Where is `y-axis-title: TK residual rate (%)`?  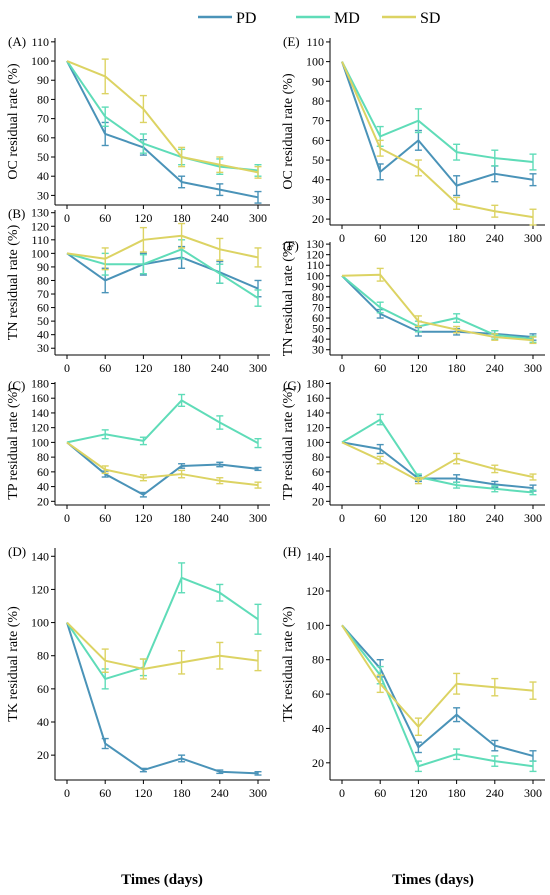 y-axis-title: TK residual rate (%) is located at coordinates (288, 664).